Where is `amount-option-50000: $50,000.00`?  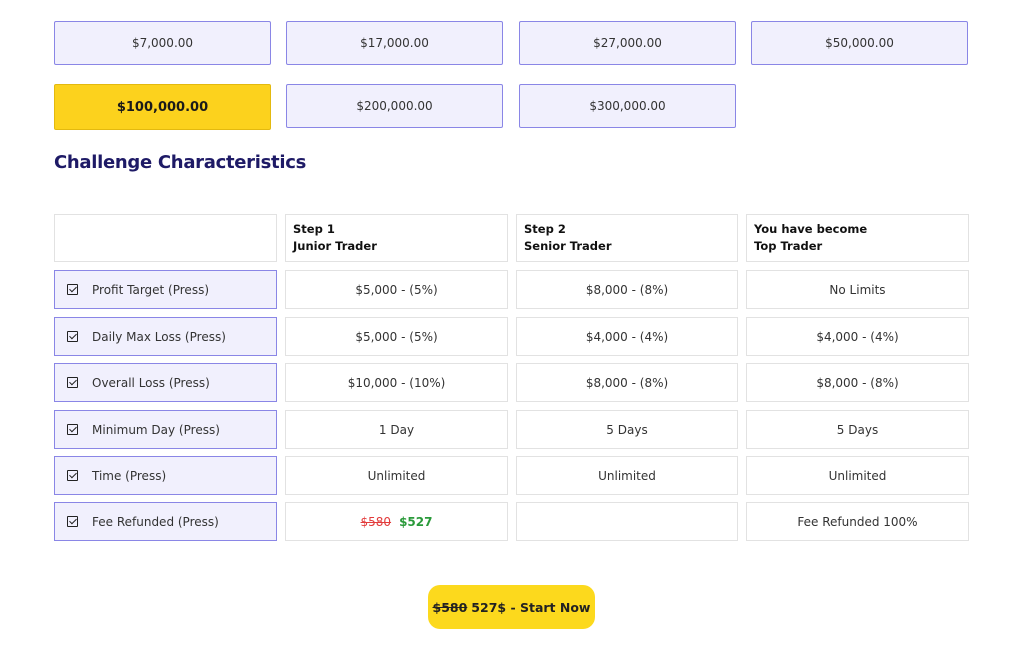
amount-option-50000: $50,000.00 is located at coordinates (859, 43).